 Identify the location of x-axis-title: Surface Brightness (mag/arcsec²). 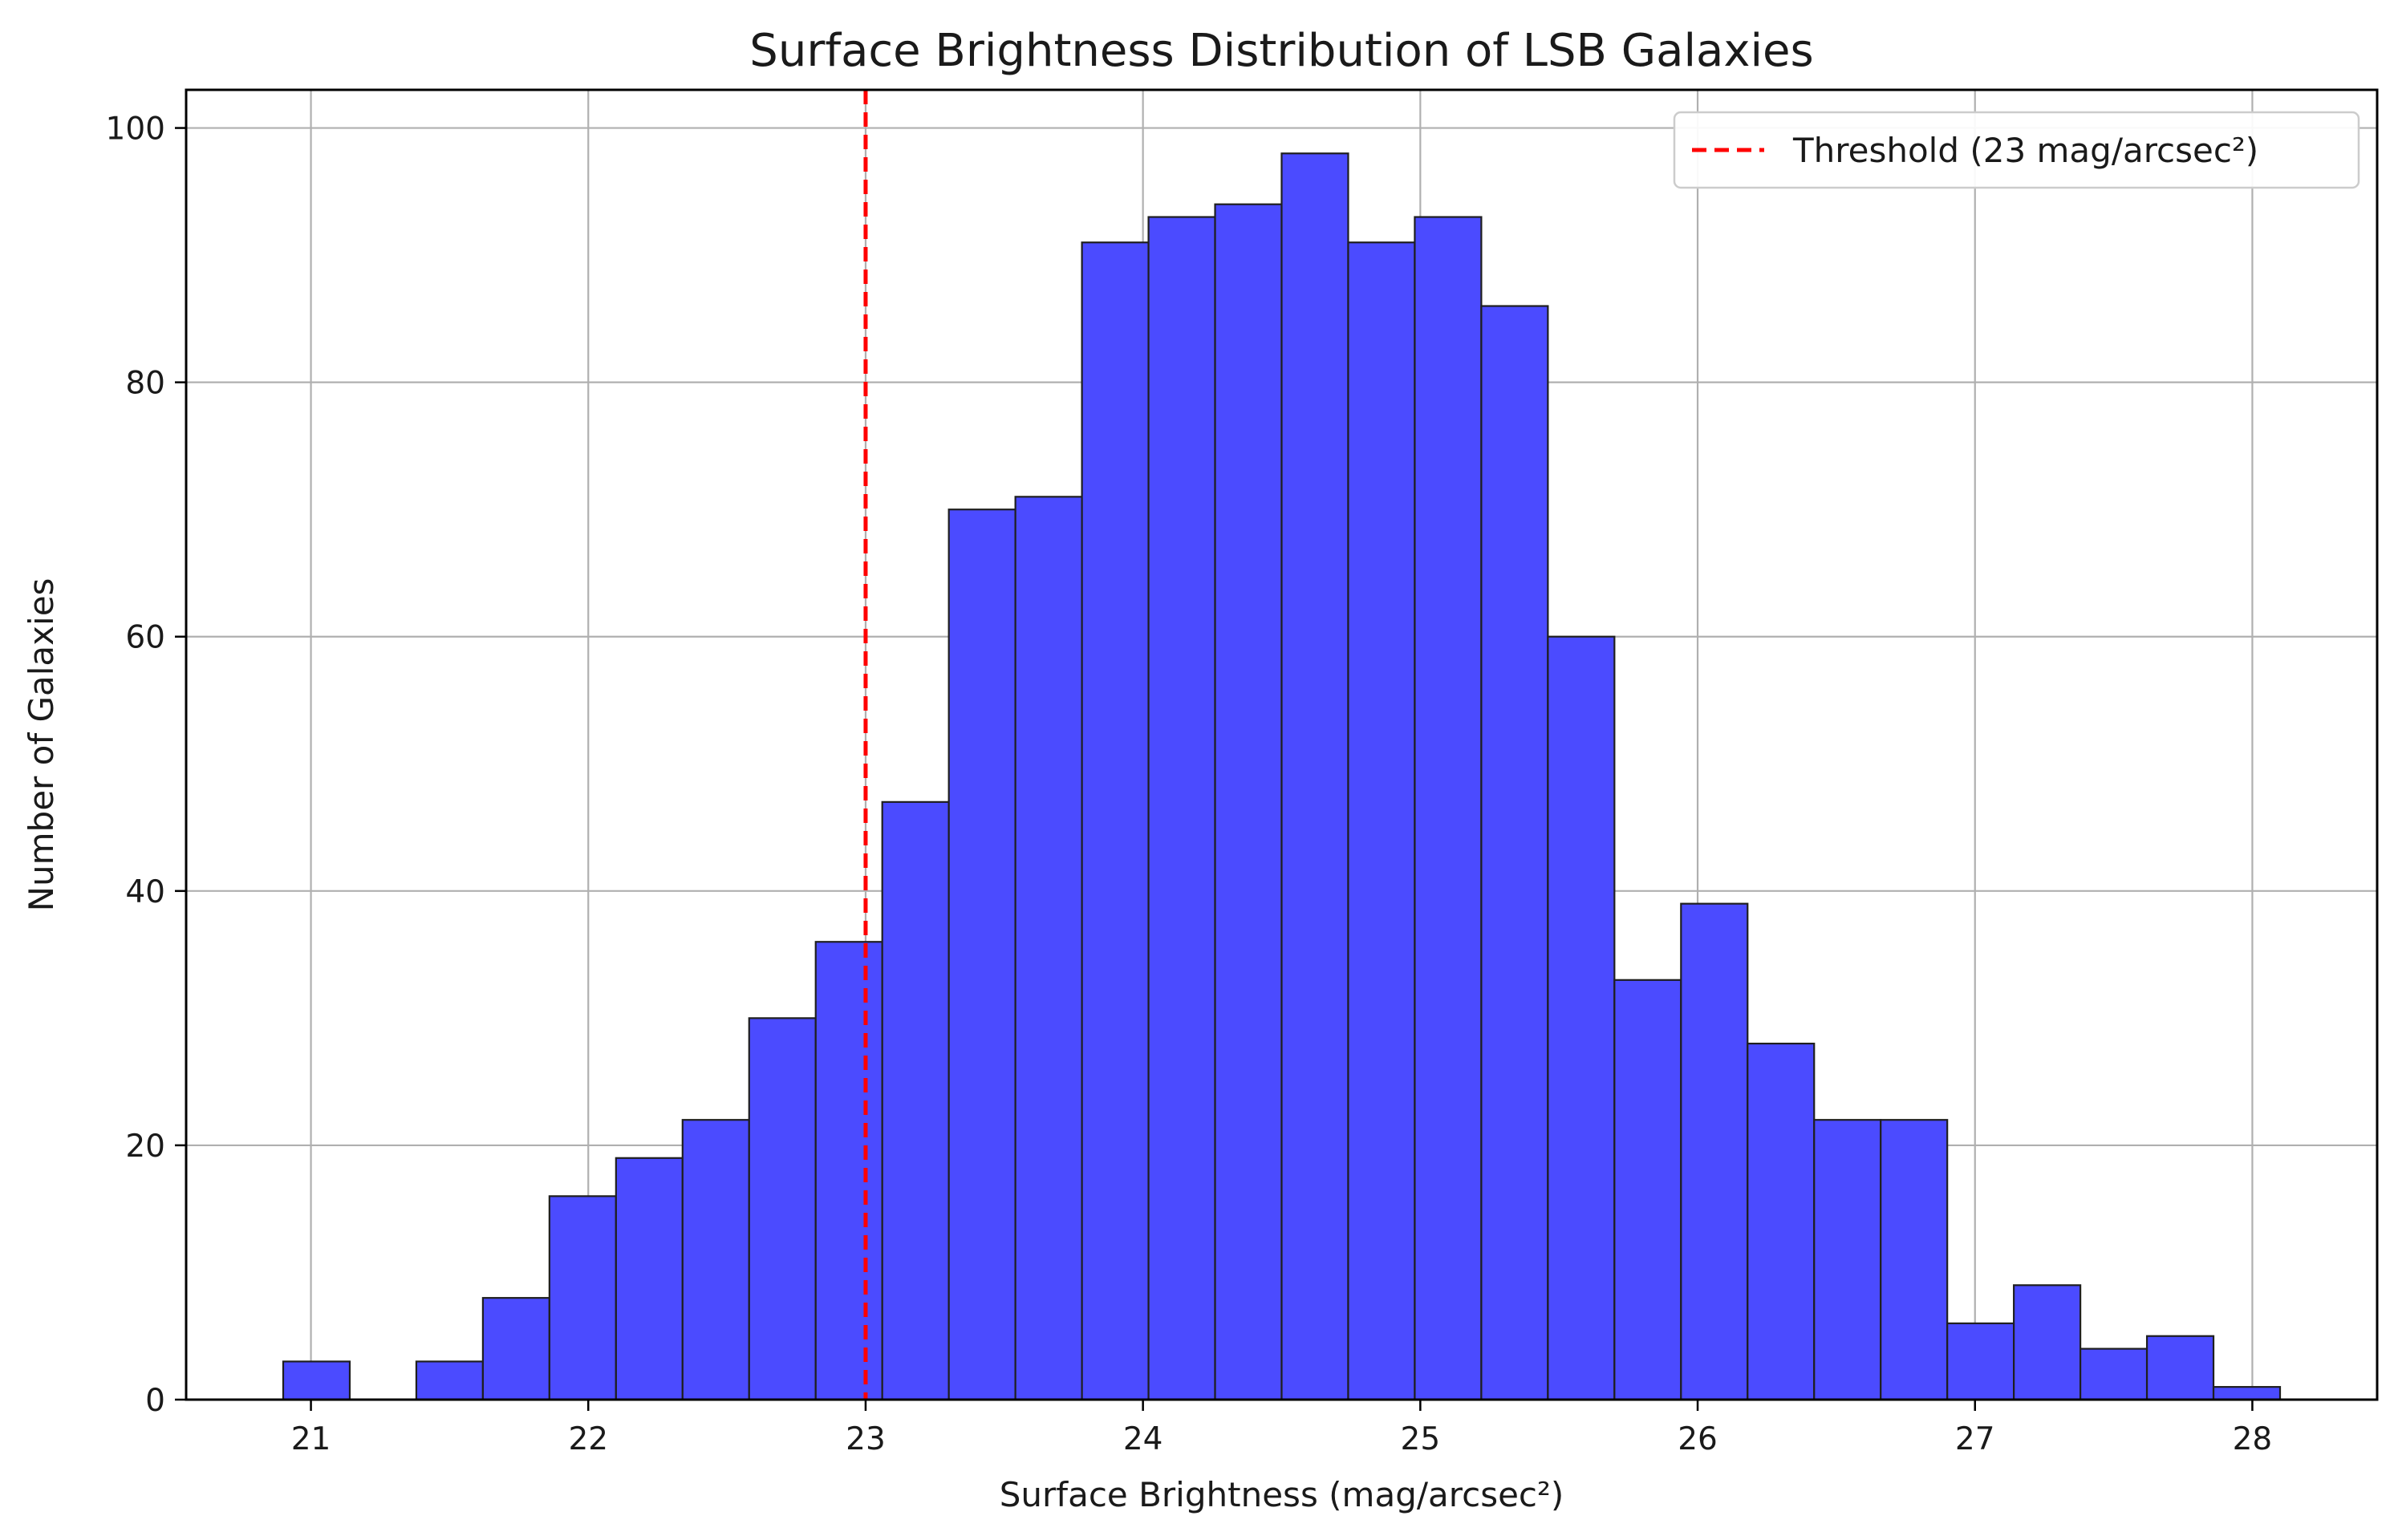
(1282, 1494).